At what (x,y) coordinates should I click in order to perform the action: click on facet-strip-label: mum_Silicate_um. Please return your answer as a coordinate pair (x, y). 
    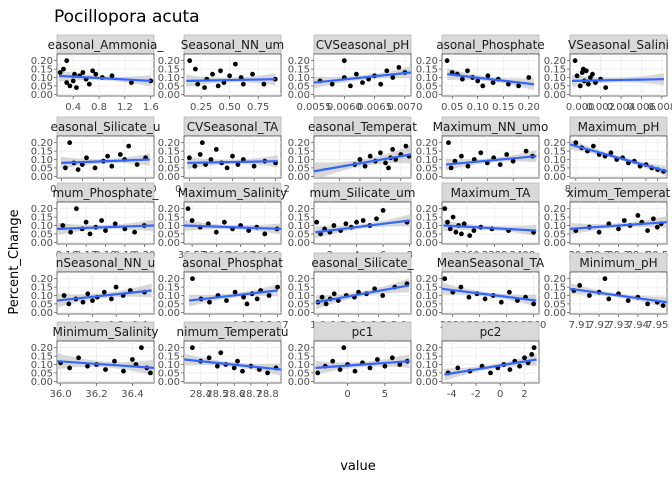
    Looking at the image, I should click on (363, 193).